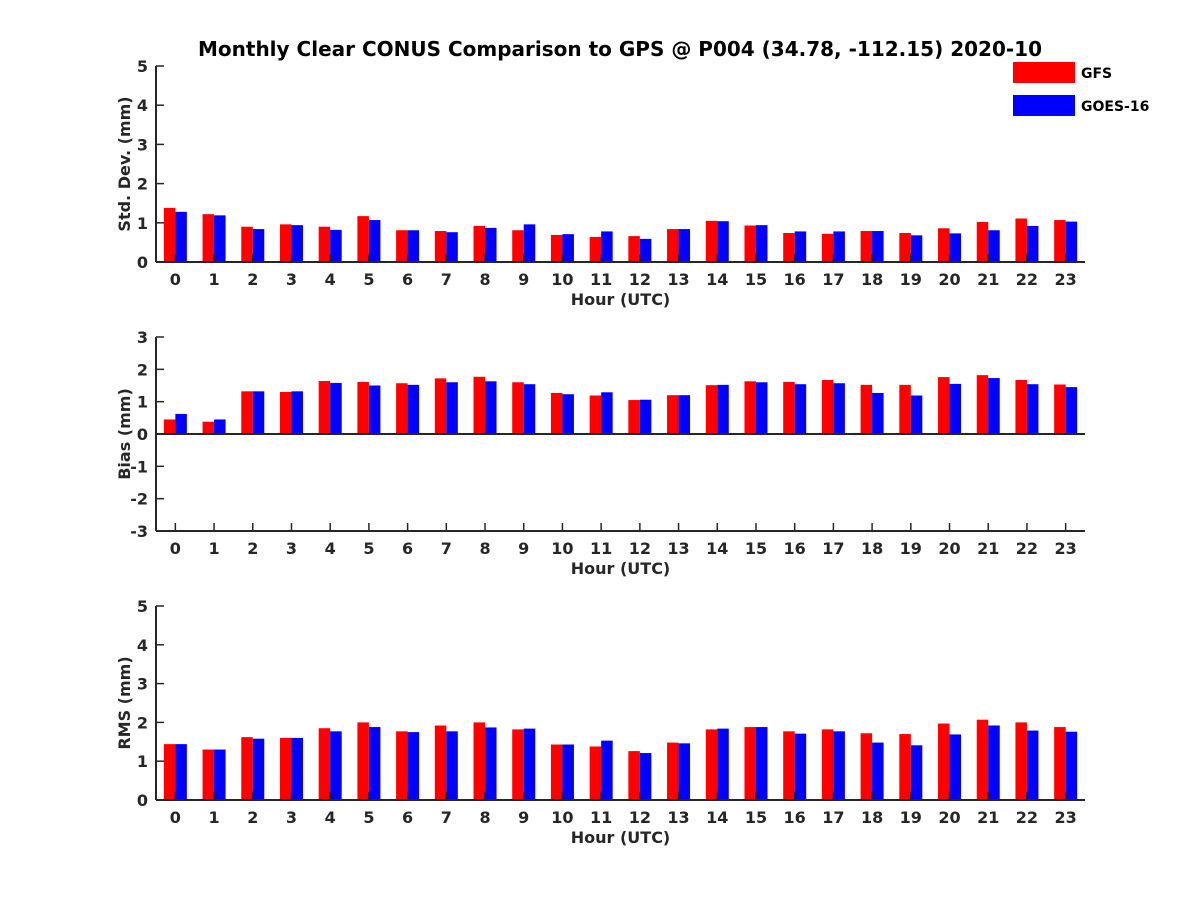 This screenshot has width=1200, height=900. I want to click on y-tick-label: -2, so click(139, 499).